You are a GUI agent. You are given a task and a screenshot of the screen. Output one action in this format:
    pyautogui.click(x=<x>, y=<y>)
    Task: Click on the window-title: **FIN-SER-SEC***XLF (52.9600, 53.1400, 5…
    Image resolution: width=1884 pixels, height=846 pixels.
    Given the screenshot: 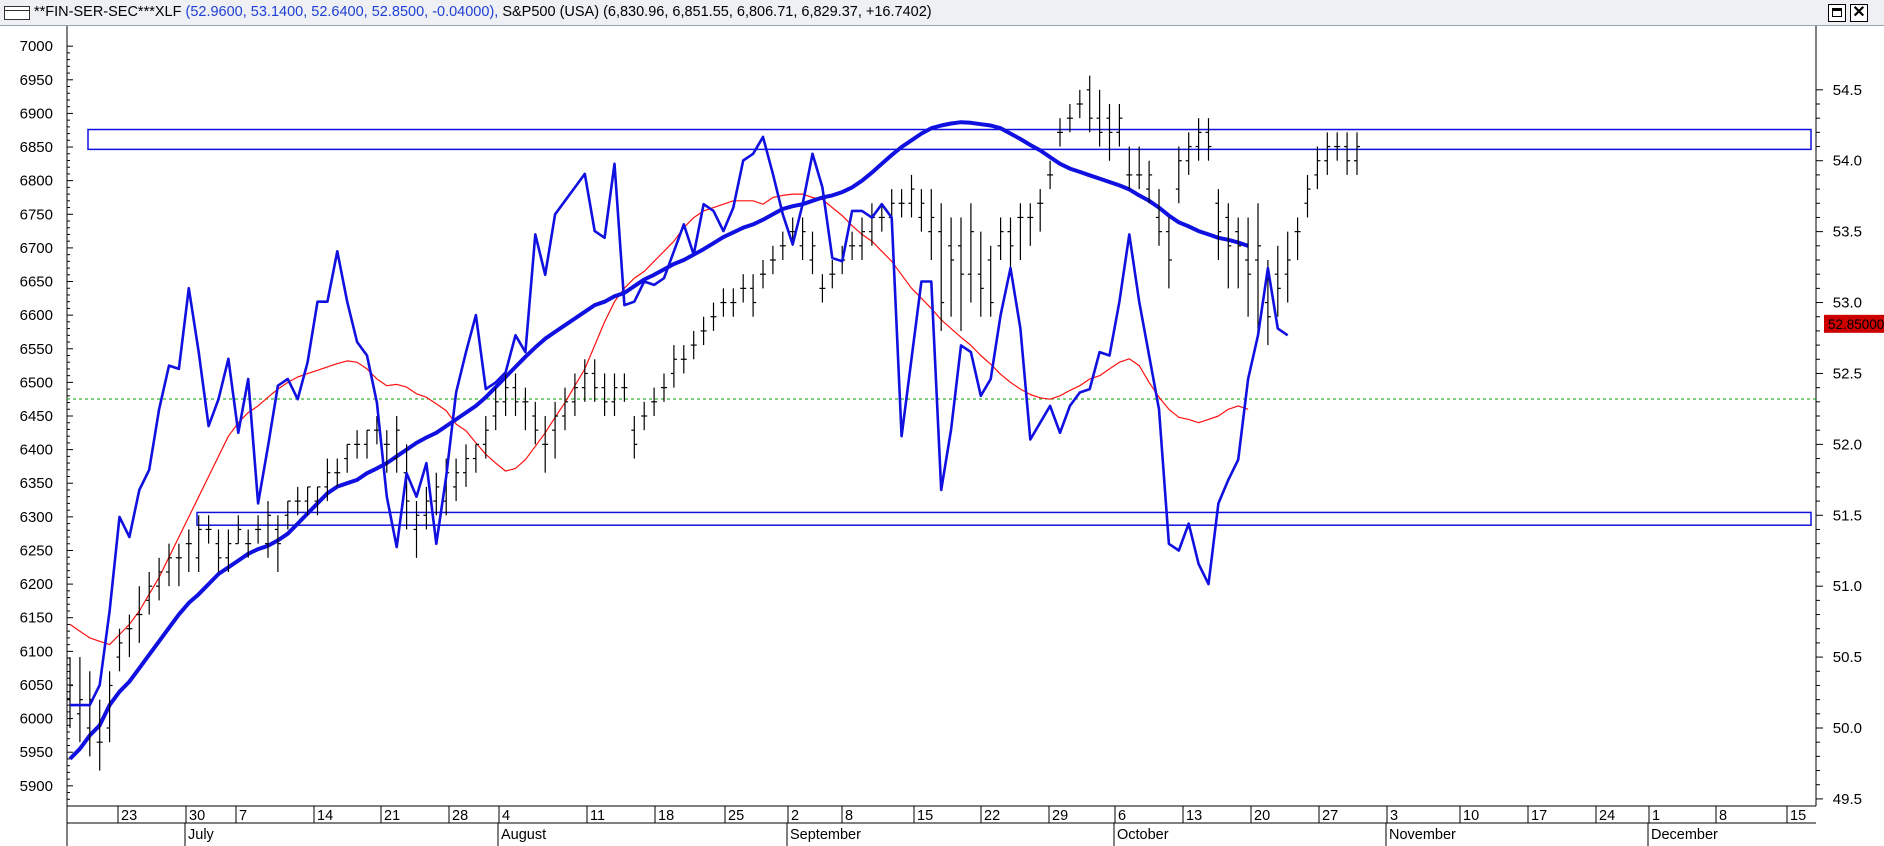 What is the action you would take?
    pyautogui.click(x=483, y=12)
    